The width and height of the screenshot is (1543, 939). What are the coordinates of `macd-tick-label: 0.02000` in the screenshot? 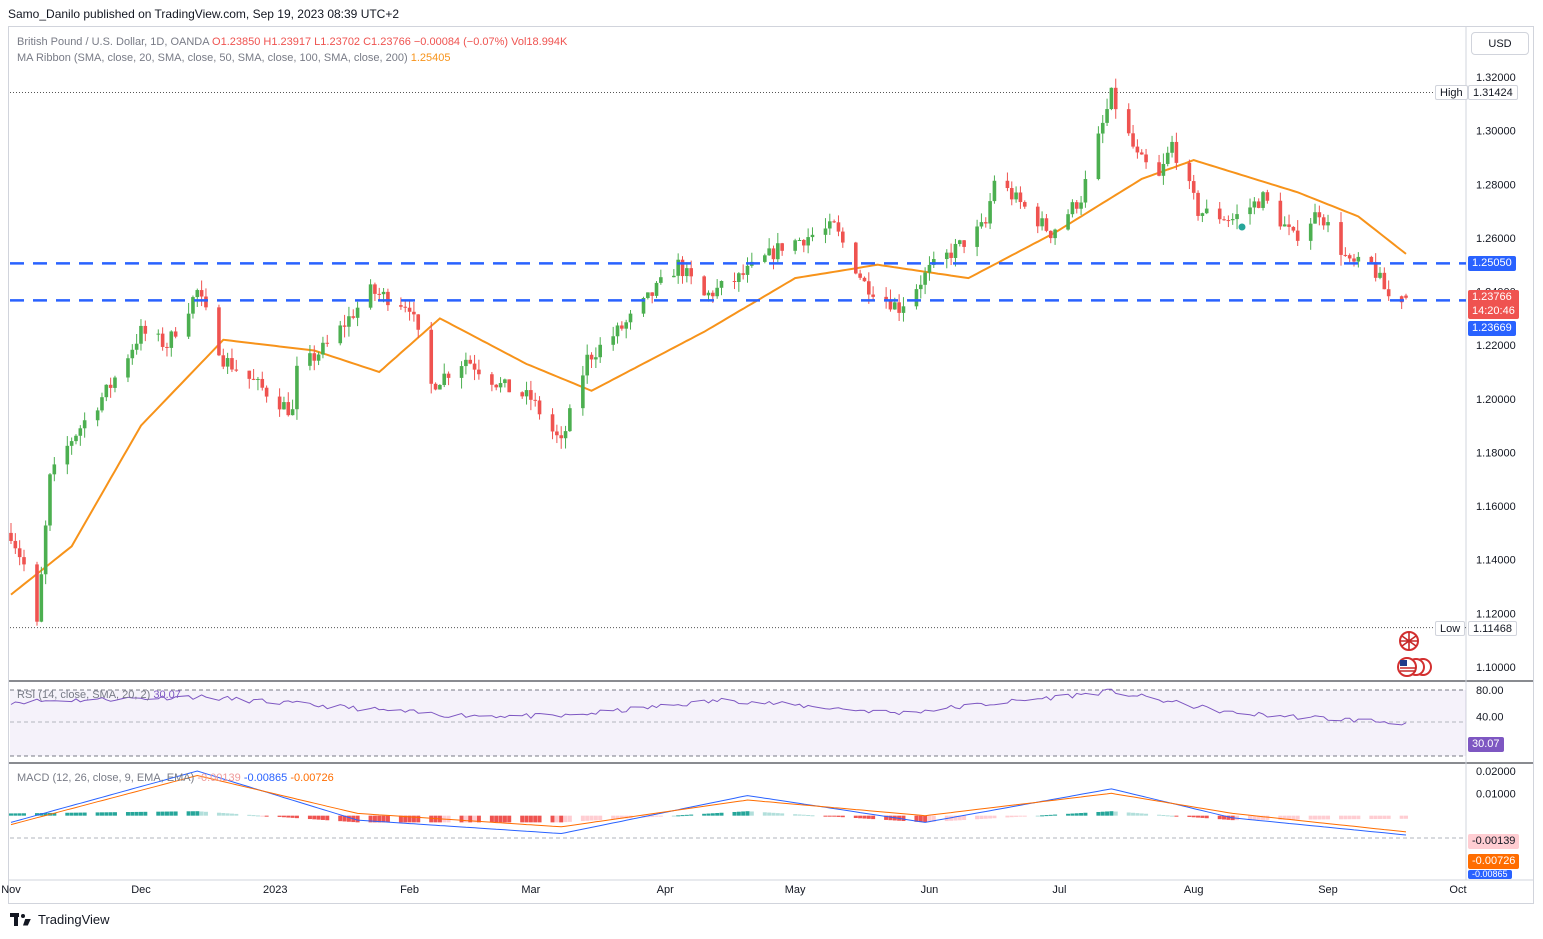 It's located at (1496, 772).